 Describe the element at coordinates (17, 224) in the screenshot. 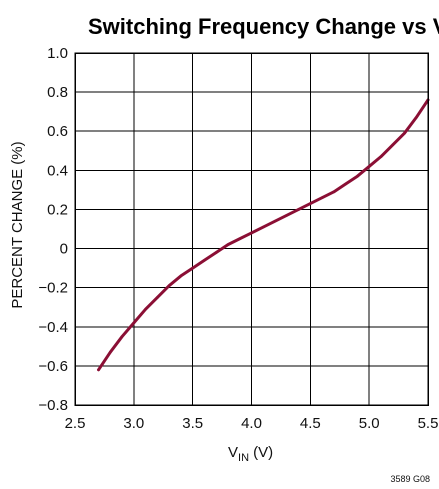

I see `y-axis-label: PERCENT CHANGE (%)` at that location.